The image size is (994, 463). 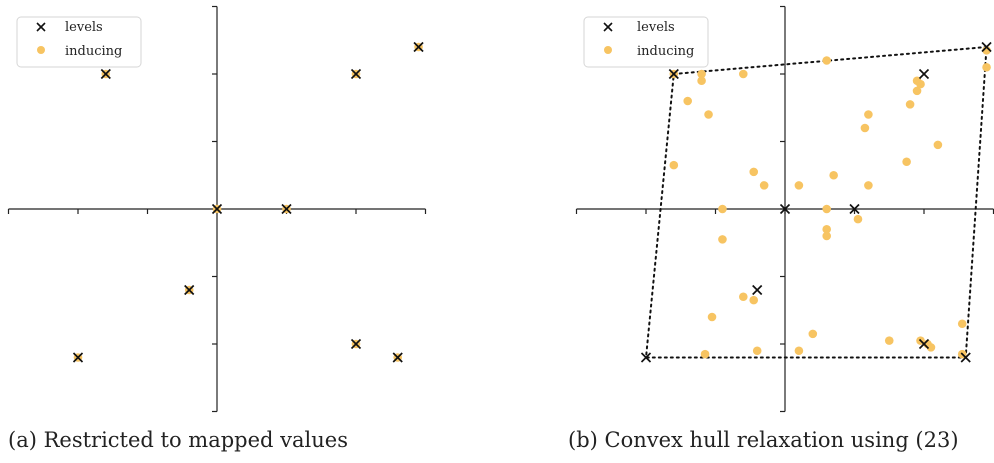 I want to click on caption-b: (b) Convex hull relaxation using (23), so click(x=763, y=440).